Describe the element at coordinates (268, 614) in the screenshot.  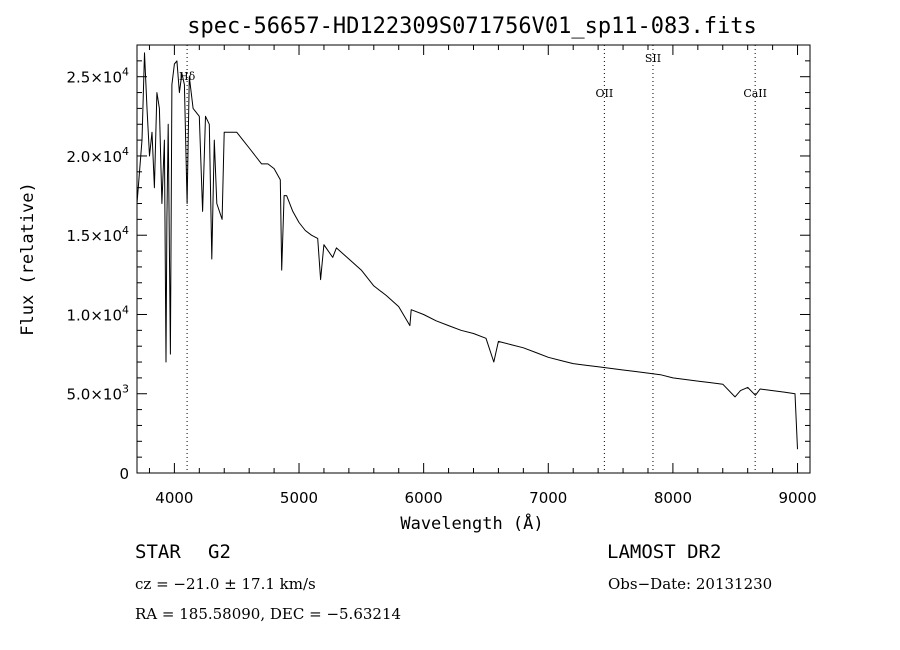
I see `coordinates: RA = 185.58090, DEC = −5.63214` at that location.